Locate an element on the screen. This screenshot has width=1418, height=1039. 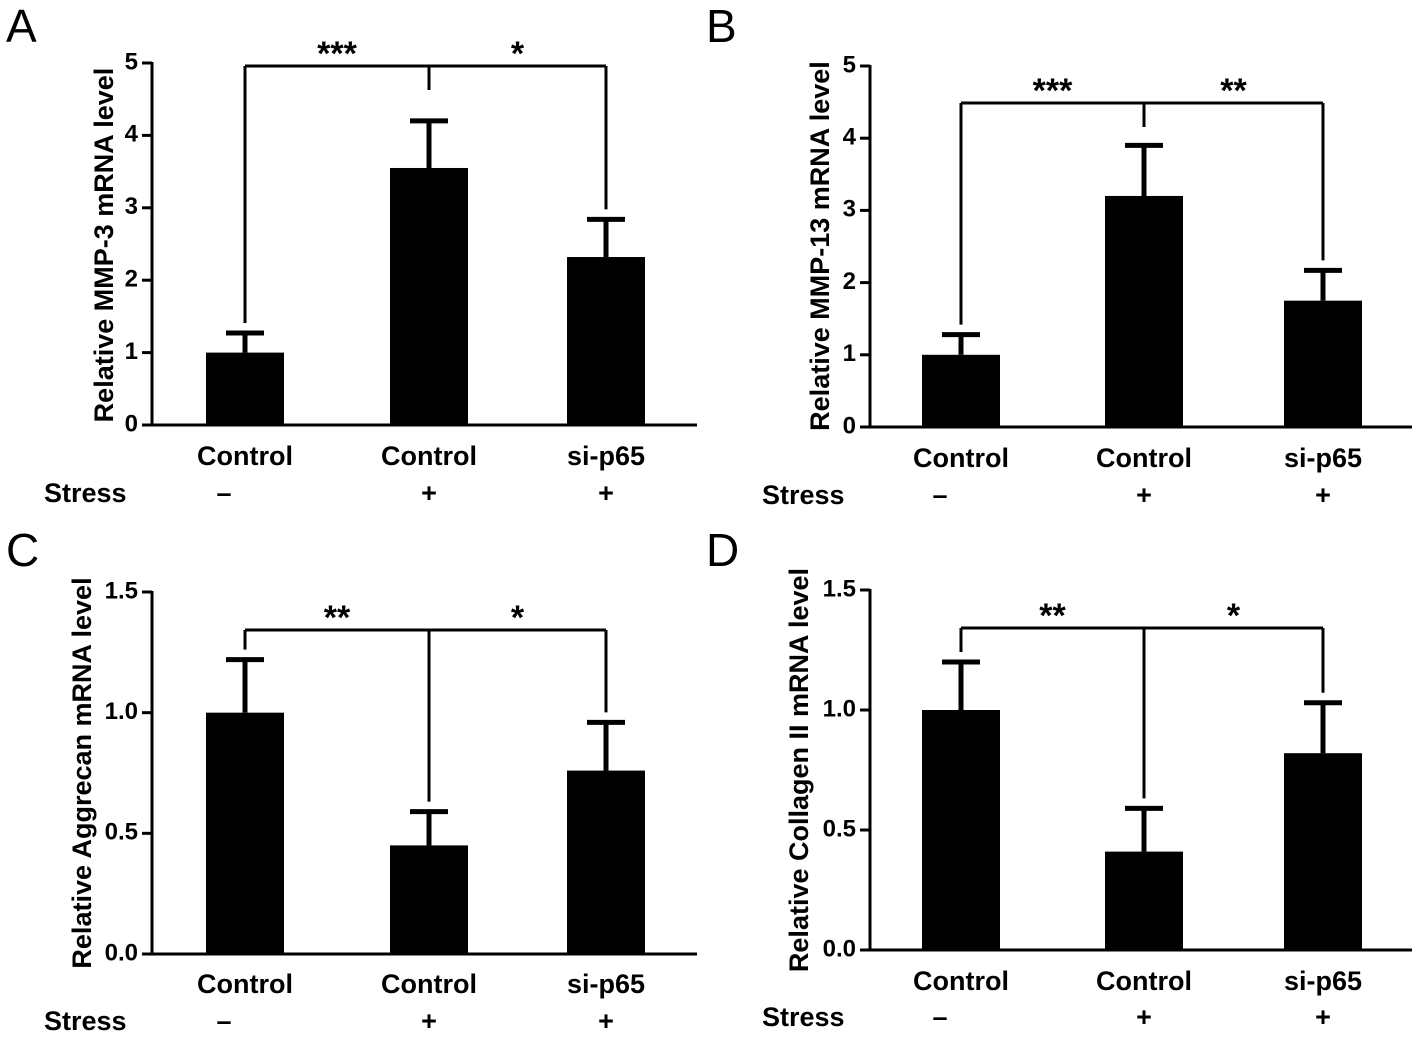
panel-label-d: D is located at coordinates (722, 550).